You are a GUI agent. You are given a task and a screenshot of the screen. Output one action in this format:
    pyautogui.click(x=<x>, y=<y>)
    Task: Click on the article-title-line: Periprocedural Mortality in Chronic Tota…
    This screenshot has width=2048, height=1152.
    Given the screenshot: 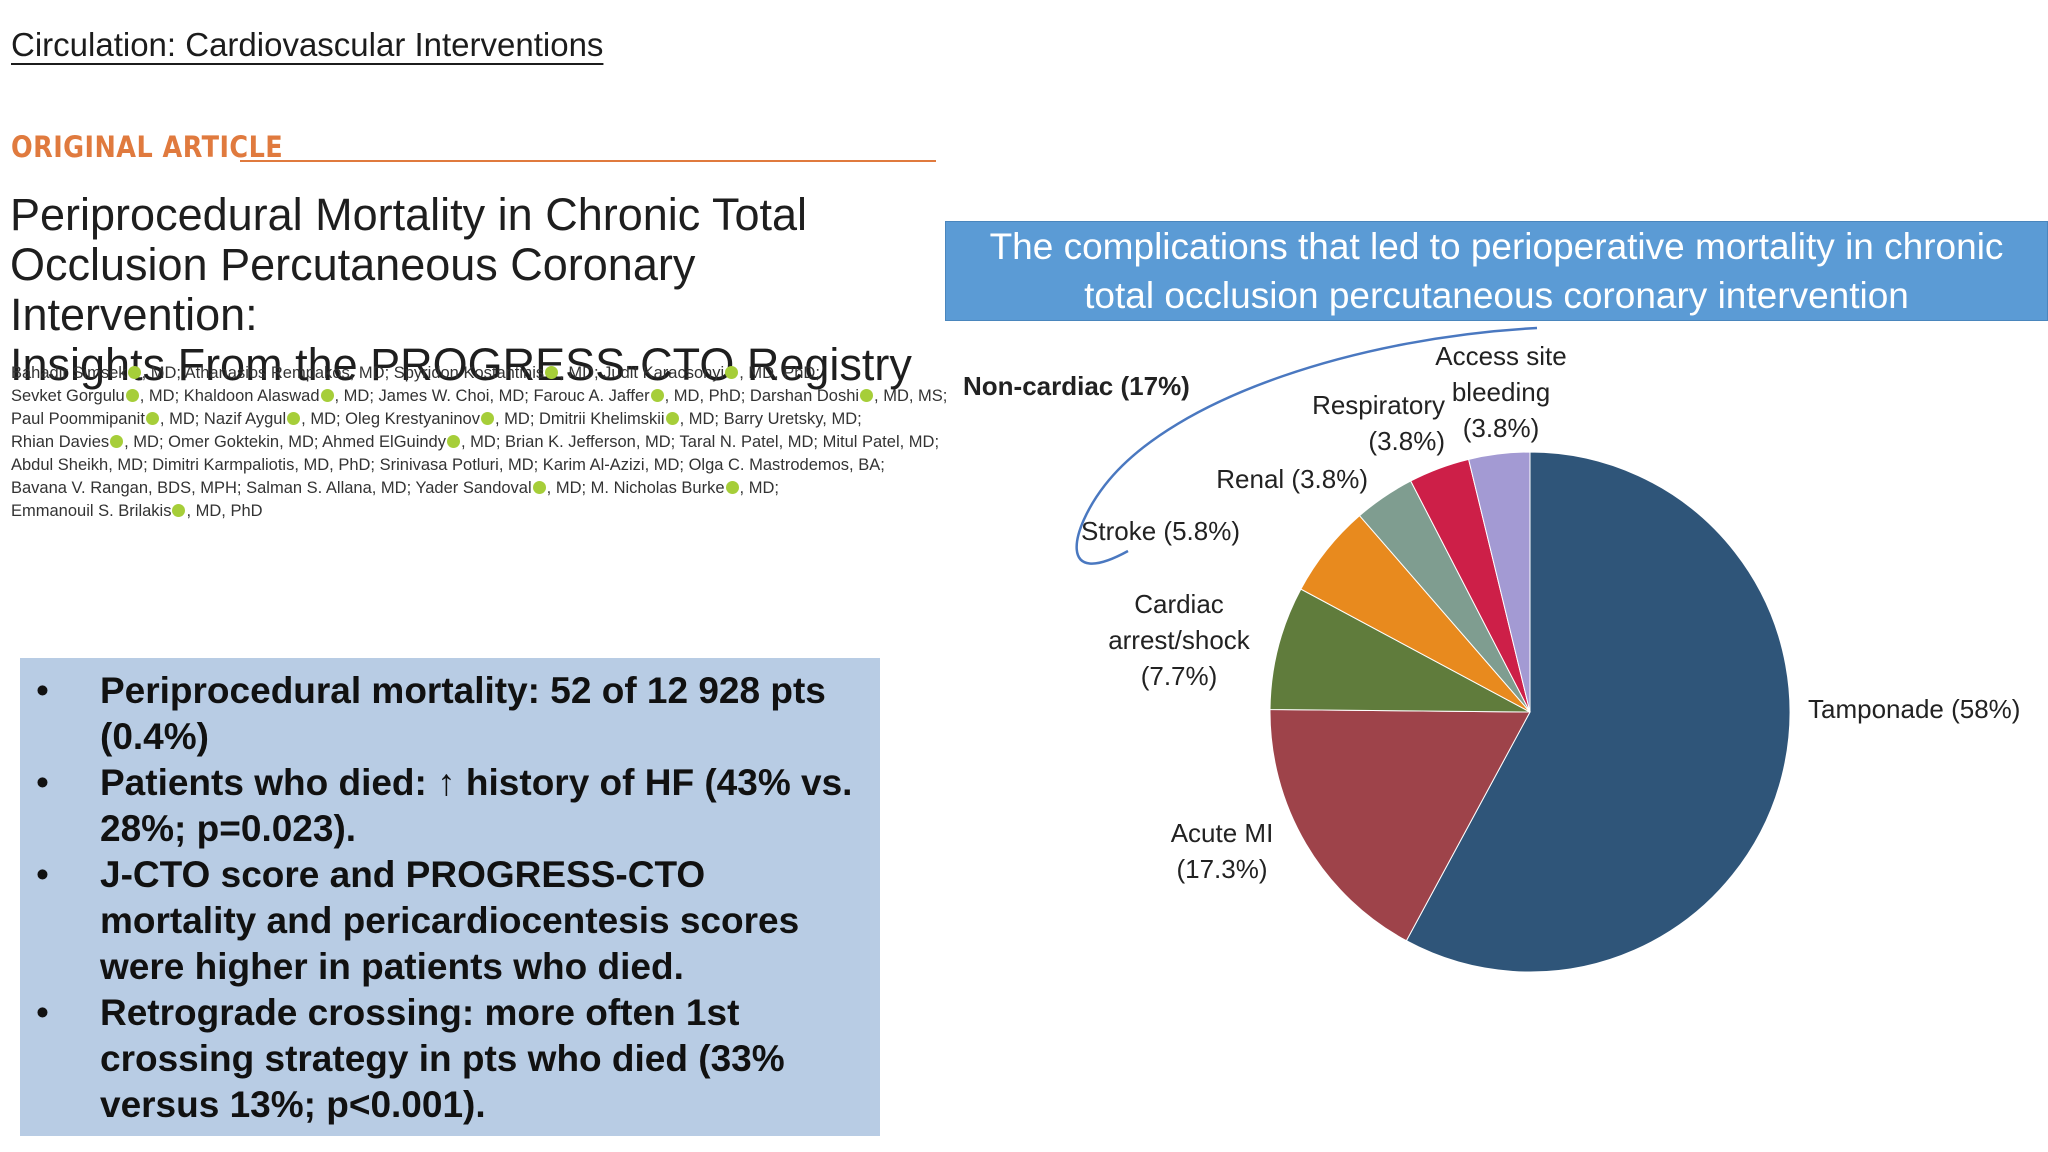 What is the action you would take?
    pyautogui.click(x=409, y=214)
    